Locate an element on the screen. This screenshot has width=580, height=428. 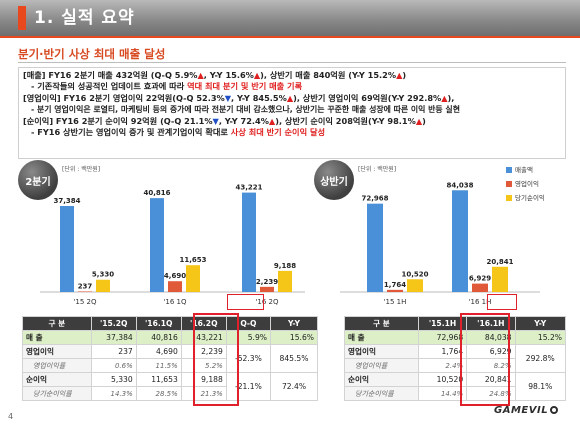
table-row: 당기순이익률 14.4% 24.8% is located at coordinates (455, 393).